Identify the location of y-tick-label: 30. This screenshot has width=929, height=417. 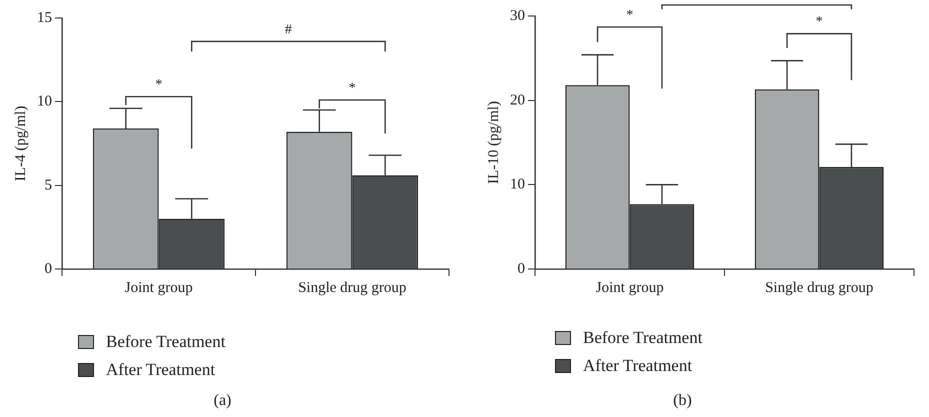
(517, 16).